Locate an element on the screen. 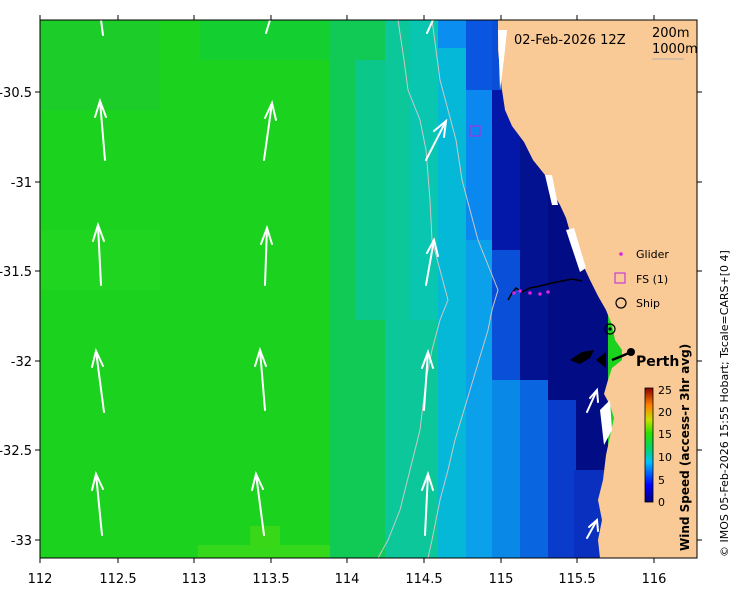 The width and height of the screenshot is (740, 592). lon-tick: 114 is located at coordinates (347, 579).